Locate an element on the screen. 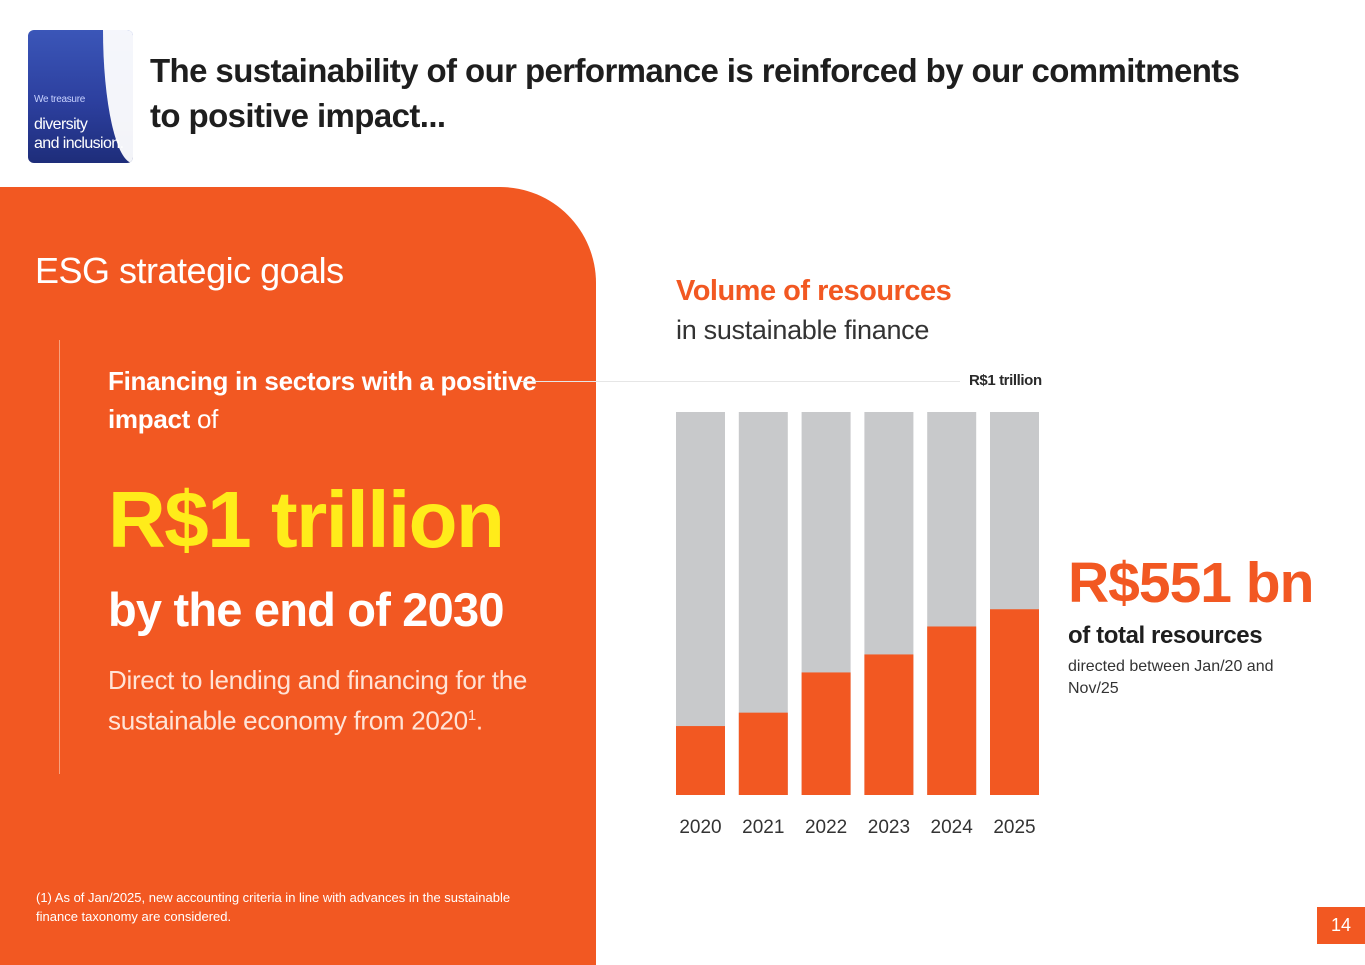 The width and height of the screenshot is (1365, 965). bar-2021 is located at coordinates (763, 753).